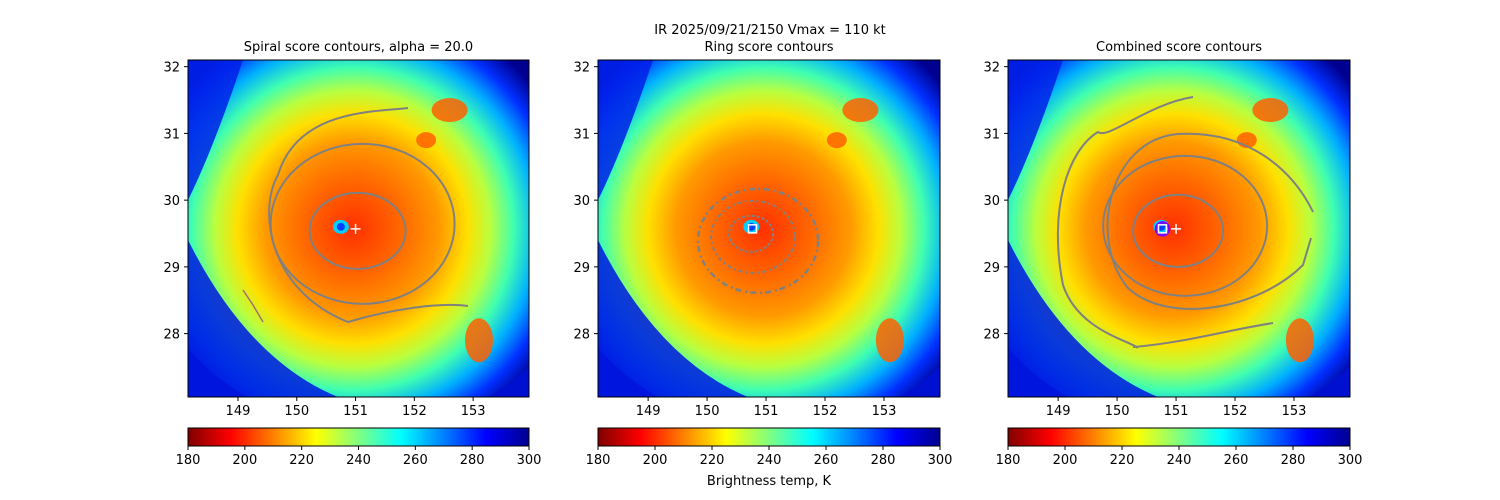 This screenshot has width=1500, height=500. Describe the element at coordinates (768, 47) in the screenshot. I see `panel-title: Ring score contours` at that location.